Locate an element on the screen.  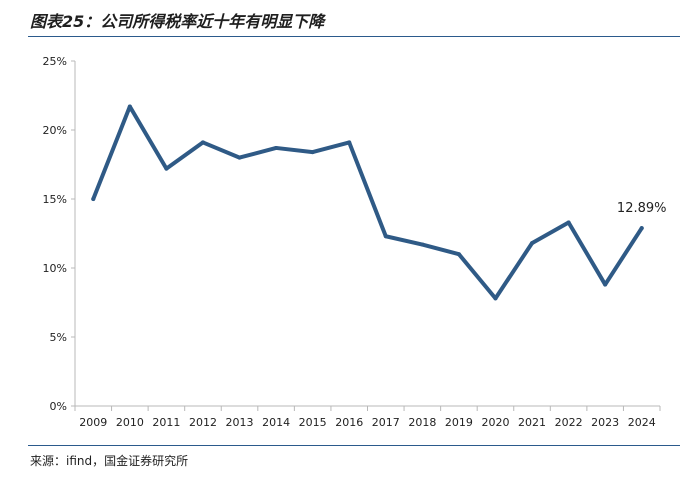
x-tick-label: 2024 is located at coordinates (642, 422).